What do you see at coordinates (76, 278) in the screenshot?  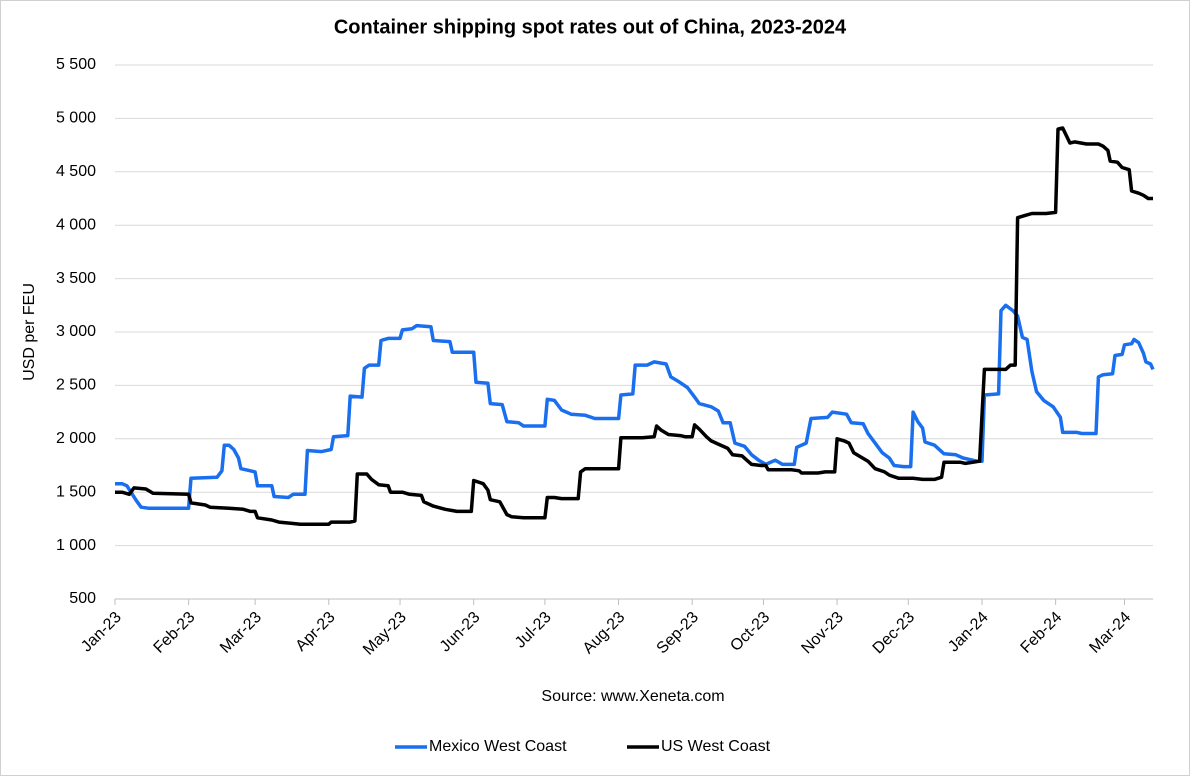 I see `y-tick-label: 3 500` at bounding box center [76, 278].